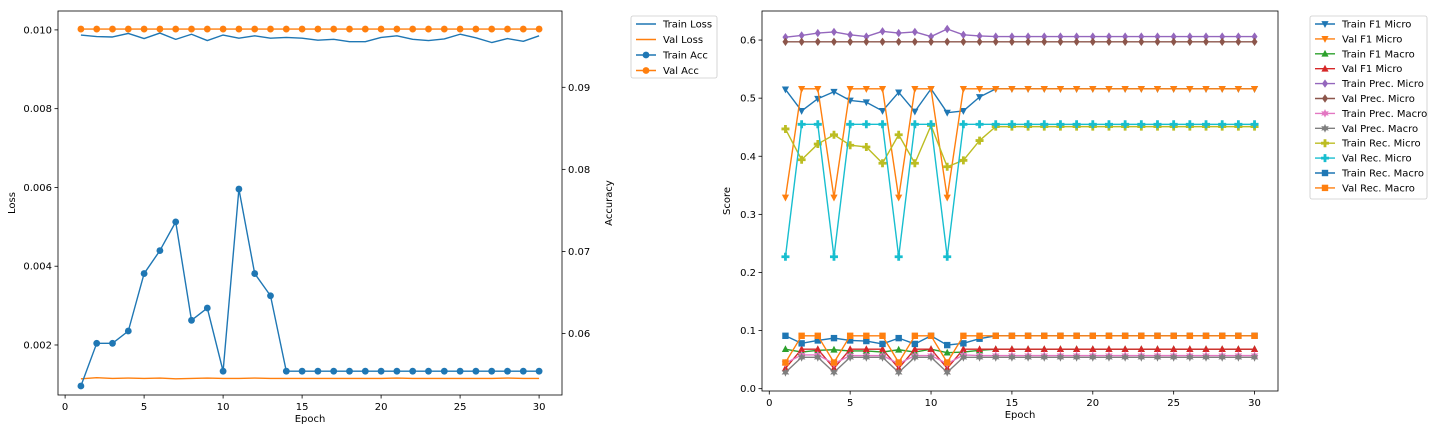 The image size is (1440, 432). What do you see at coordinates (1020, 146) in the screenshot?
I see `series-train-rec-micro` at bounding box center [1020, 146].